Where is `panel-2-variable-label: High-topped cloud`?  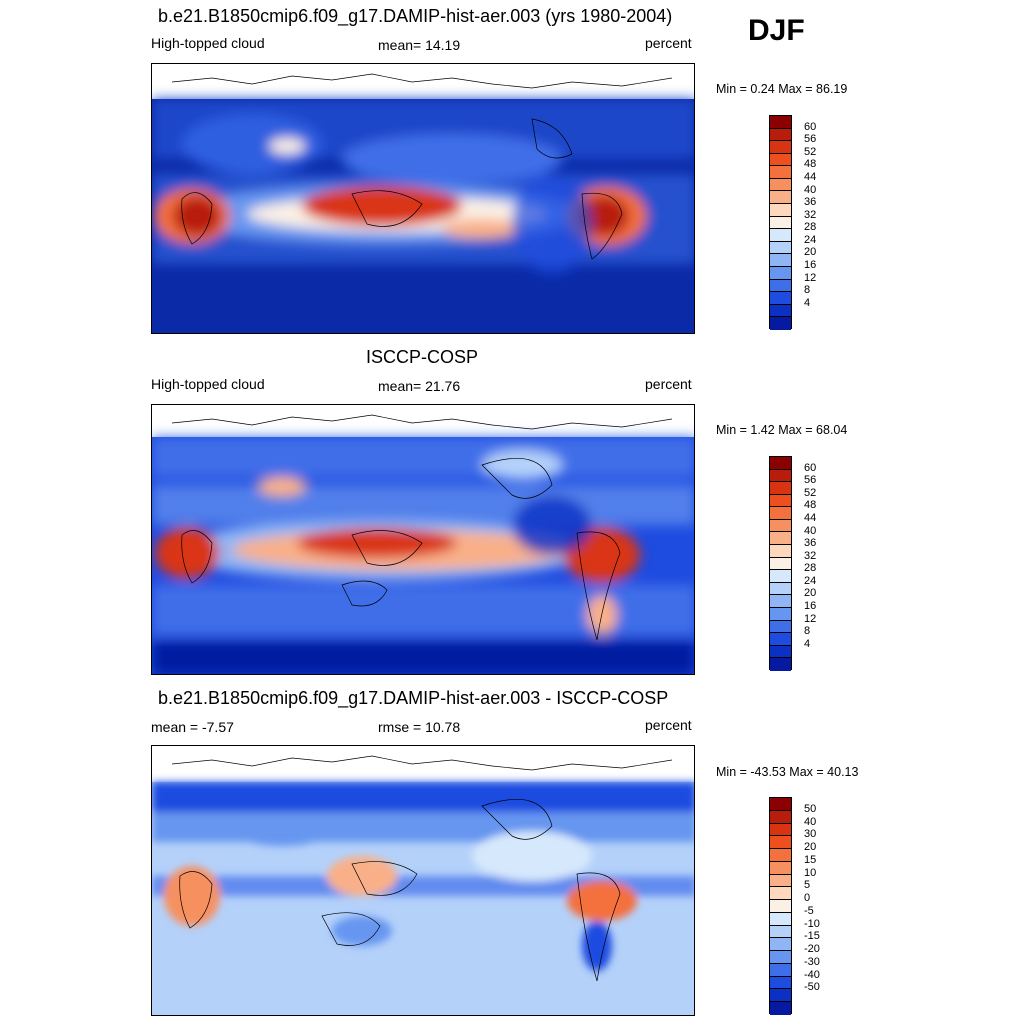
panel-2-variable-label: High-topped cloud is located at coordinates (208, 384).